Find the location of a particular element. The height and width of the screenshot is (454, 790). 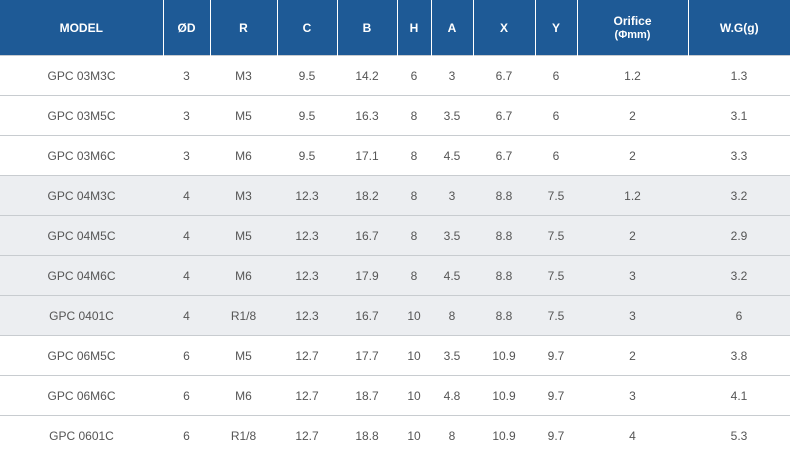

cell-diameter: 6 is located at coordinates (186, 355).